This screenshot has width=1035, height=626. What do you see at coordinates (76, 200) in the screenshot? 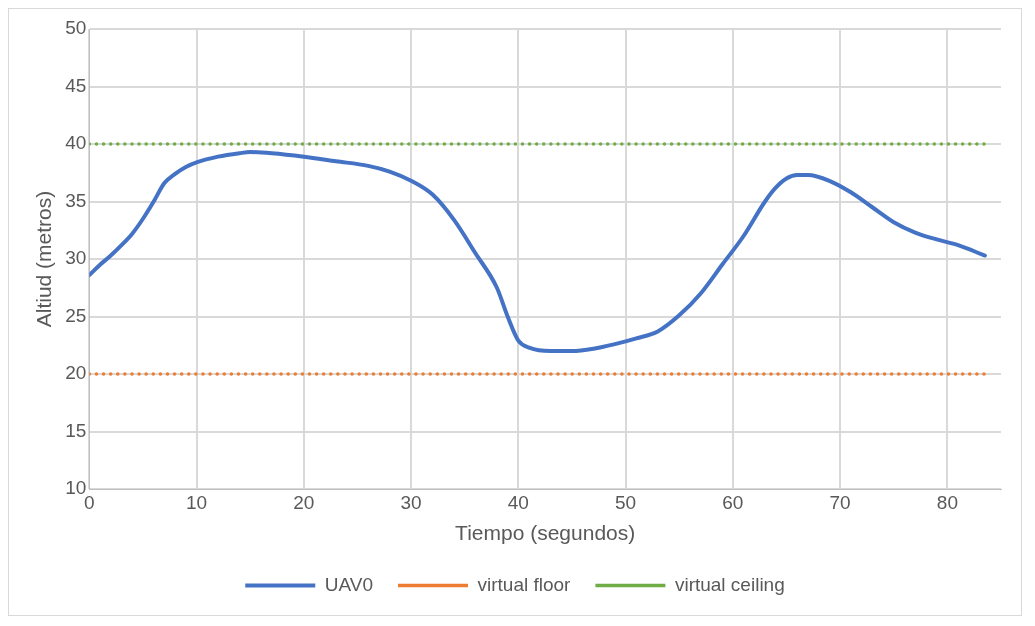
I see `y-tick-label: 35` at bounding box center [76, 200].